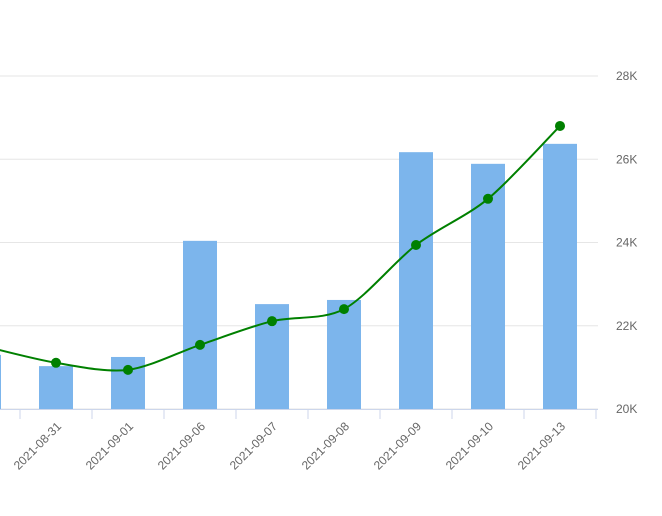 Image resolution: width=662 pixels, height=516 pixels. I want to click on y-tick-label: 22K, so click(626, 326).